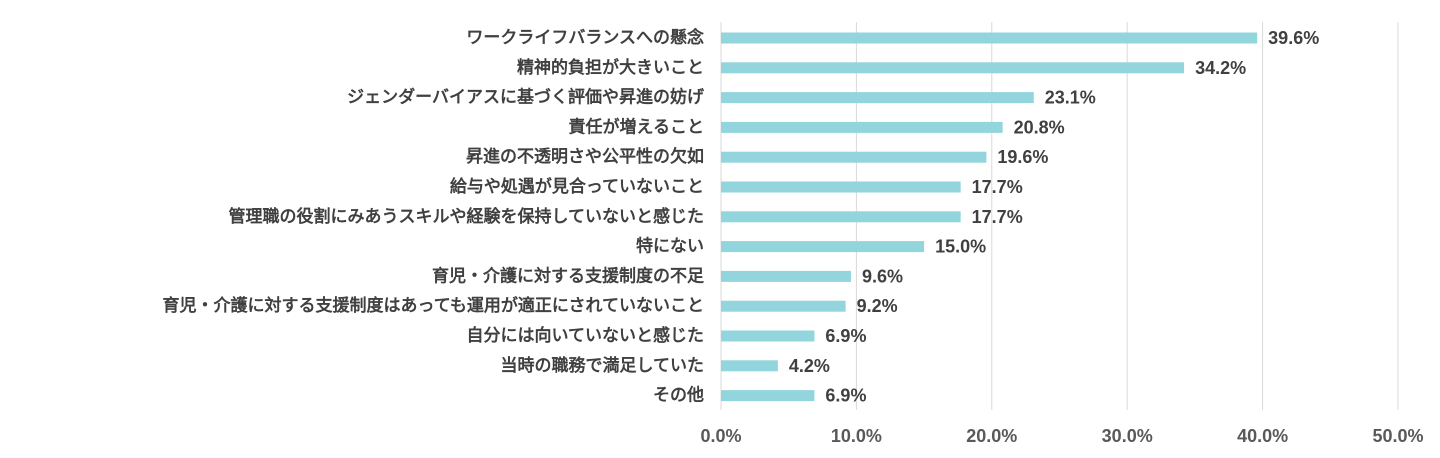  Describe the element at coordinates (991, 436) in the screenshot. I see `x-tick-label: 20.0%` at that location.